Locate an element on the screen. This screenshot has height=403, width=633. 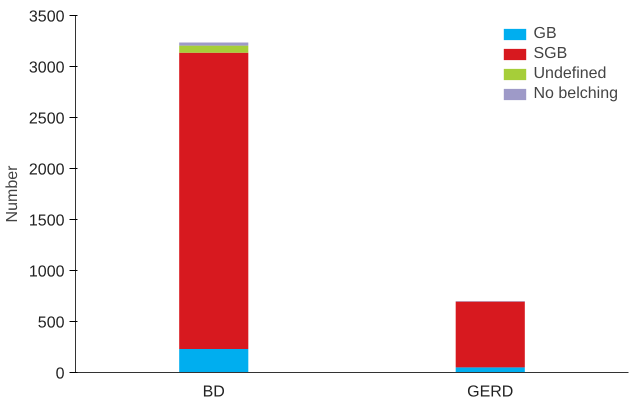
y-tick-label: 0 is located at coordinates (60, 374).